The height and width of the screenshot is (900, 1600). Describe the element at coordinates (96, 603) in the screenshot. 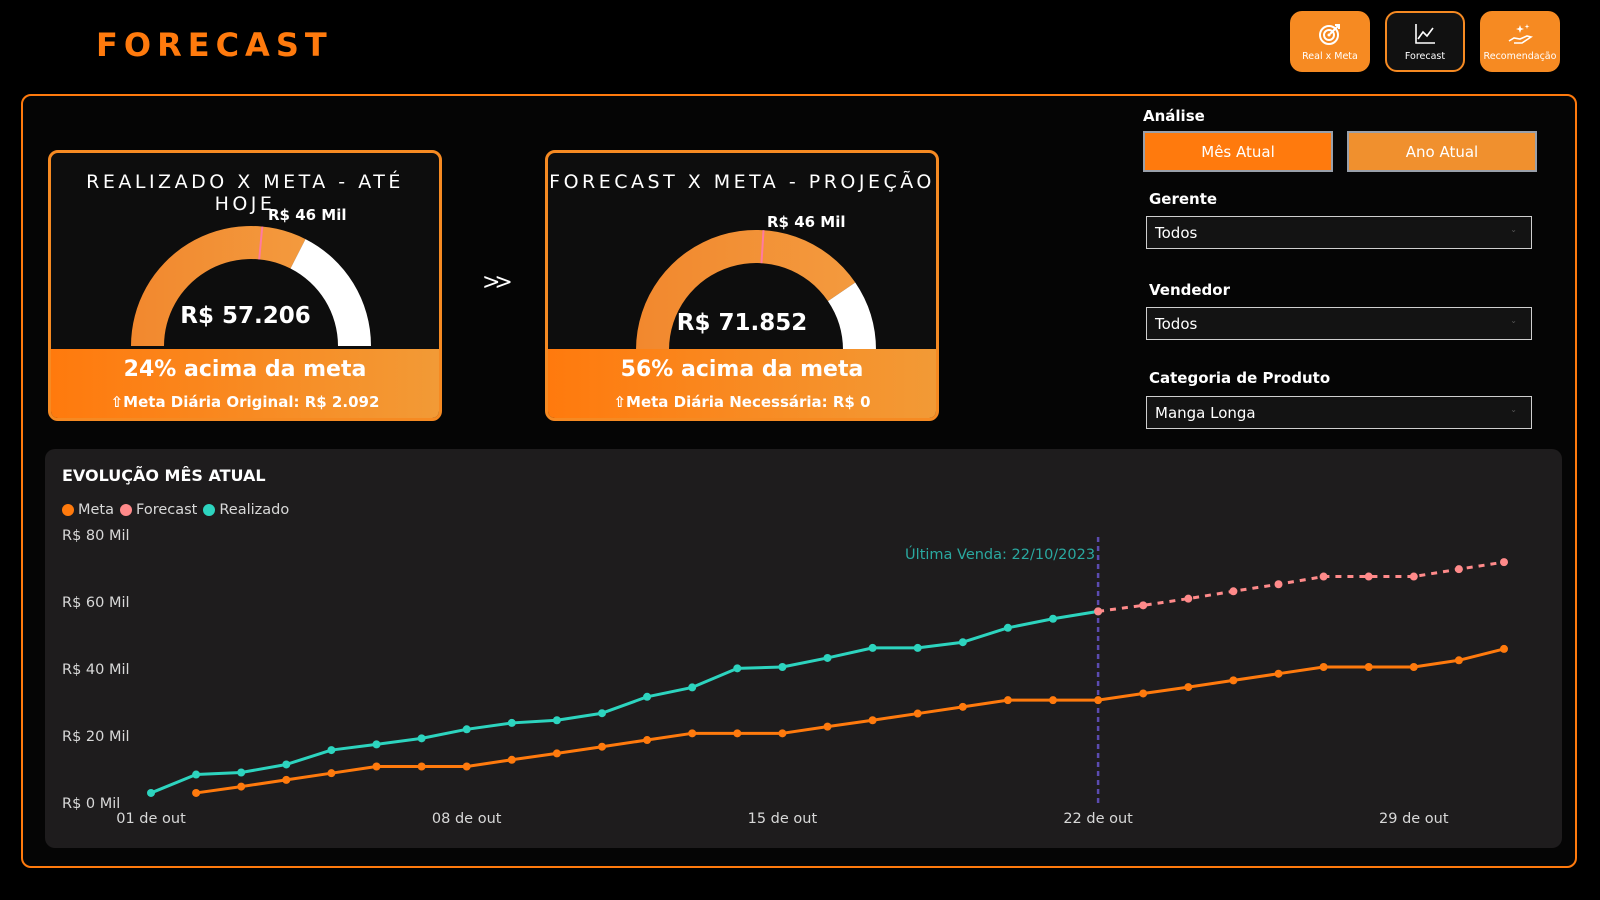

I see `y-tick-label: R$ 60 Mil` at that location.